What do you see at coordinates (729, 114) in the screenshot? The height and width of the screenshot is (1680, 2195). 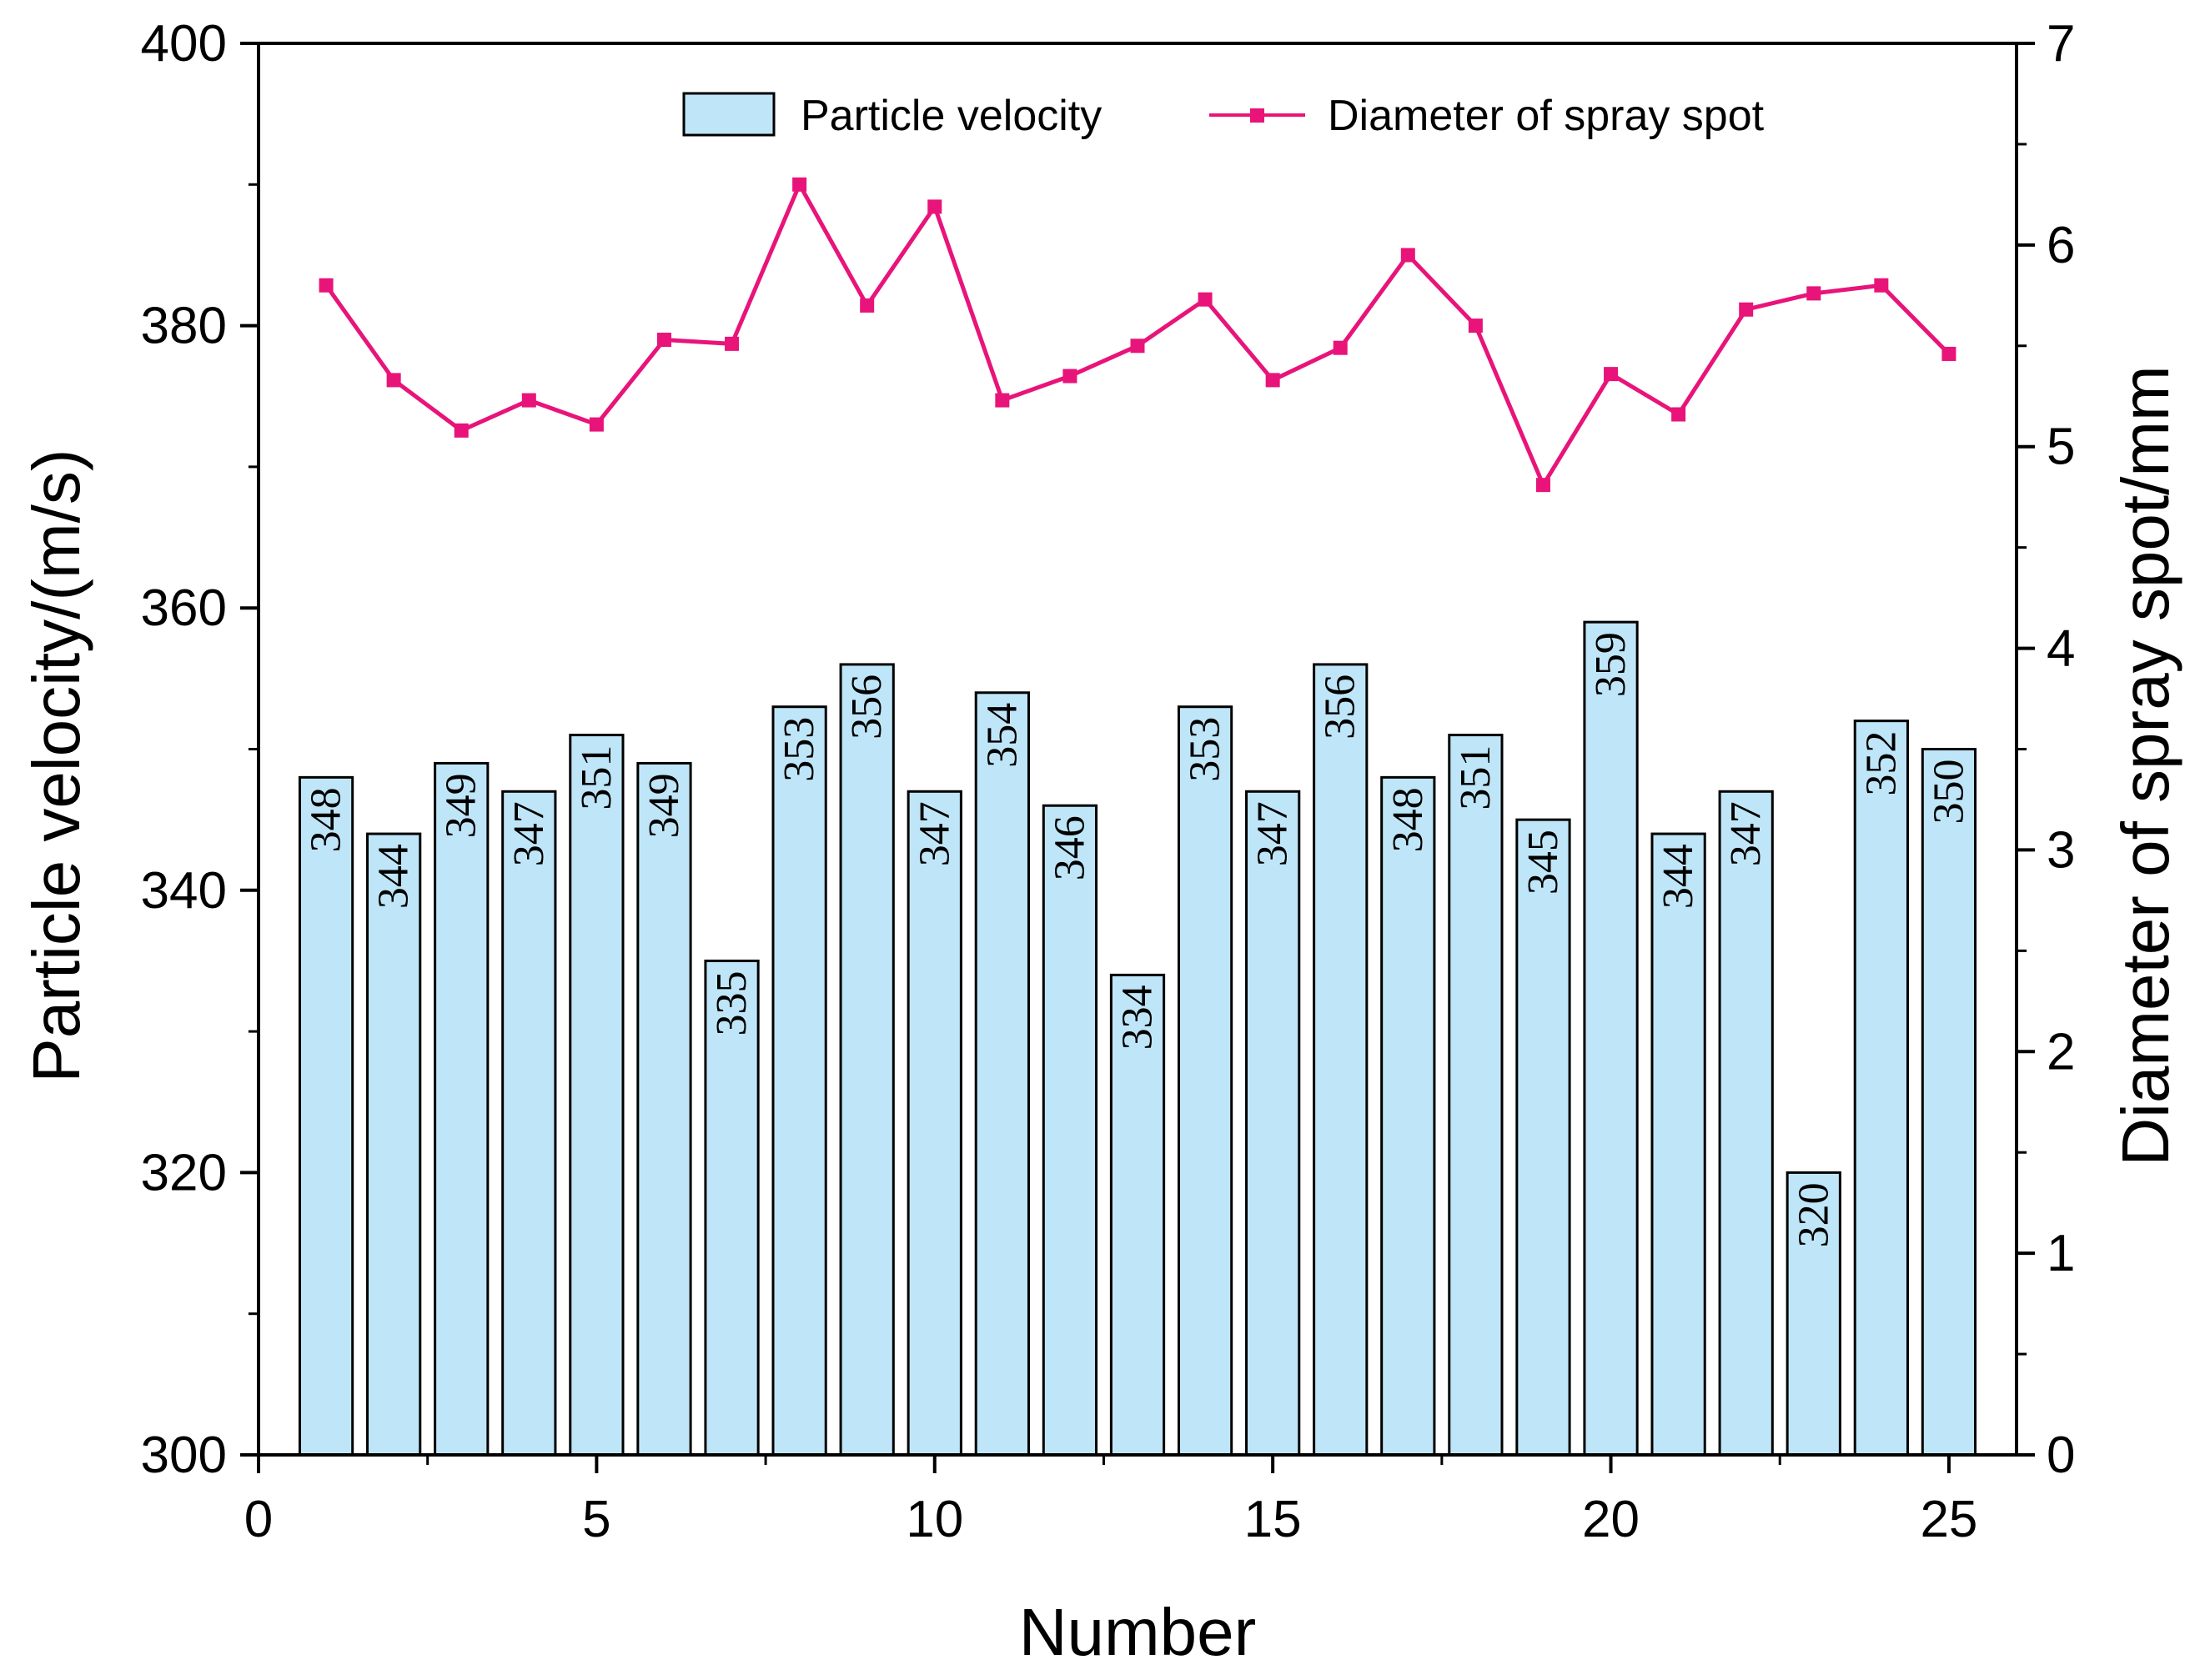 I see `legend-bar-swatch` at bounding box center [729, 114].